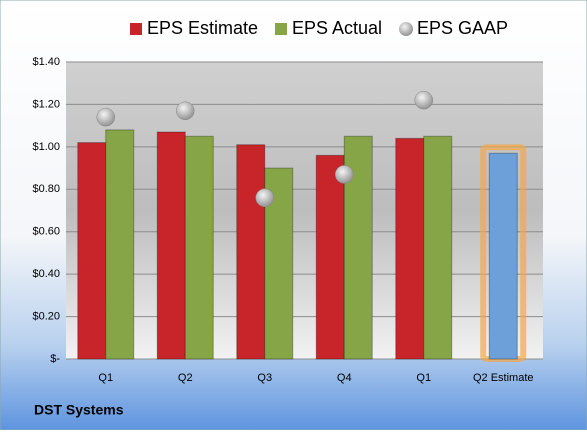 The width and height of the screenshot is (587, 435). Describe the element at coordinates (46, 62) in the screenshot. I see `y-tick-label: $1.40` at that location.